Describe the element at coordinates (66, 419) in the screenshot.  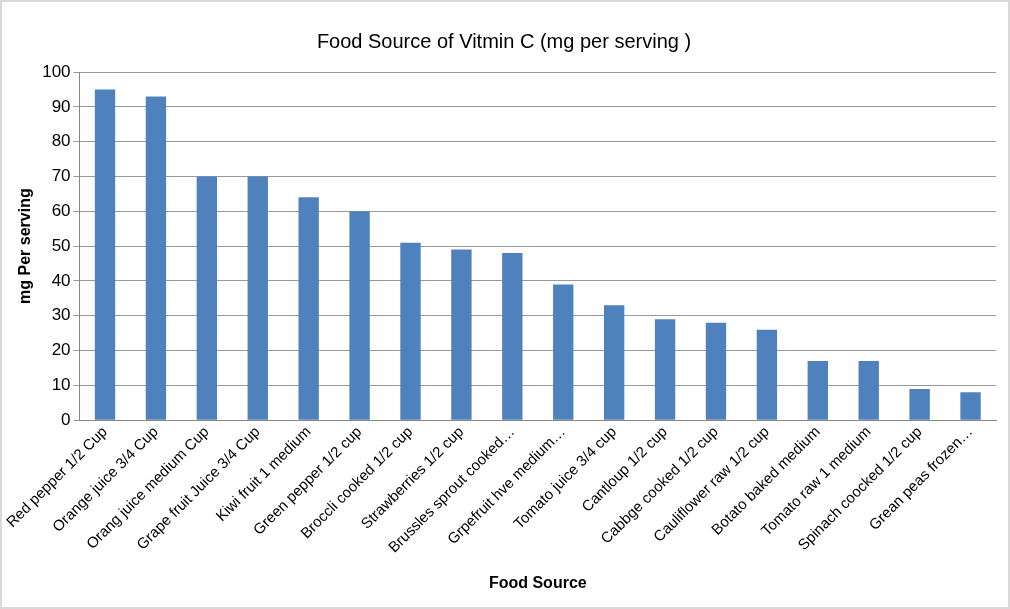
I see `y-tick-label: 0` at that location.